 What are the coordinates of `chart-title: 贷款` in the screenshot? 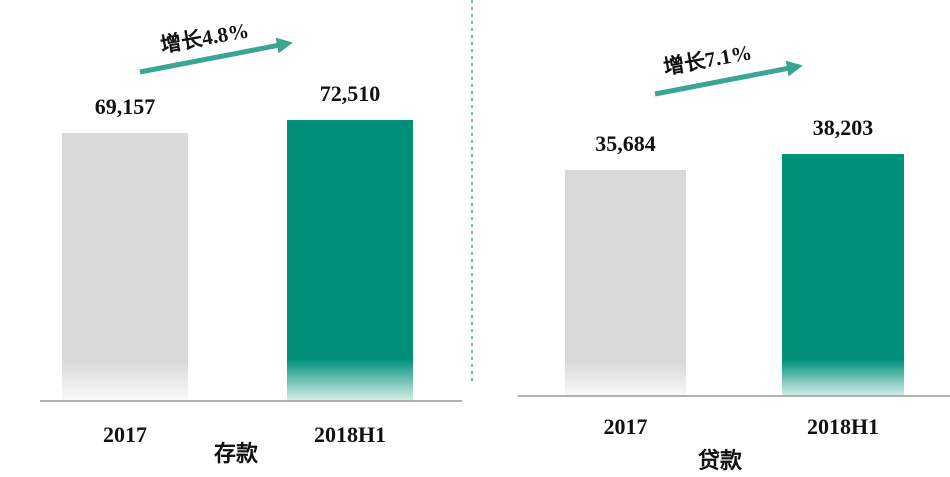 It's located at (720, 460).